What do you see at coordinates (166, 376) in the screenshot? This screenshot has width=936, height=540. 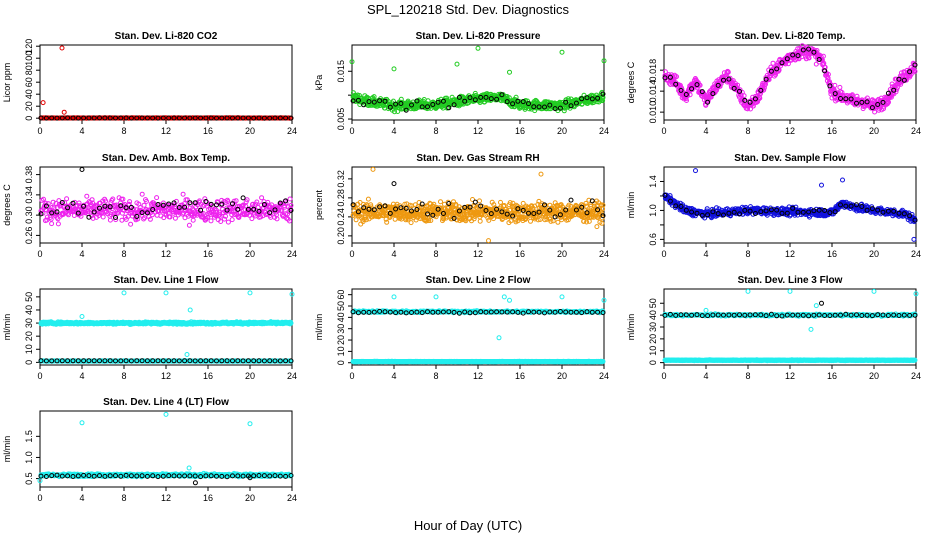 I see `x-tick-label: 12` at bounding box center [166, 376].